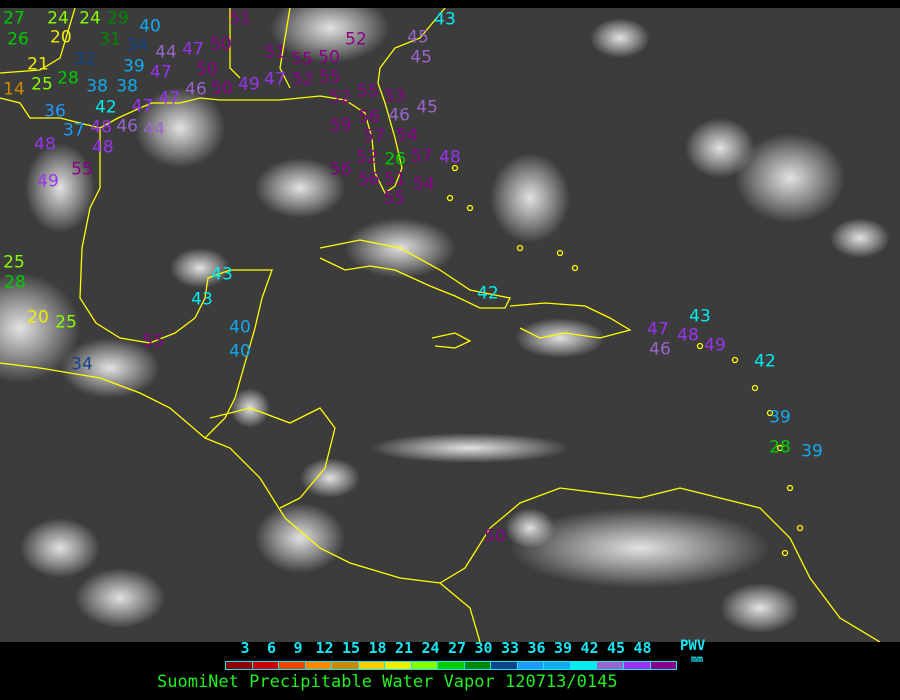  What do you see at coordinates (14, 89) in the screenshot?
I see `station-pwv-value: 14` at bounding box center [14, 89].